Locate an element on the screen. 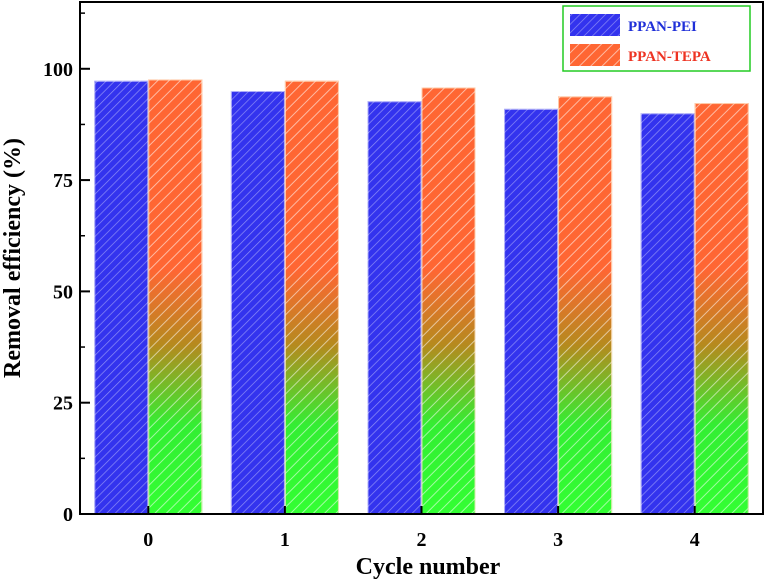  legend: PPAN-PEI PPAN-TEPA is located at coordinates (656, 38).